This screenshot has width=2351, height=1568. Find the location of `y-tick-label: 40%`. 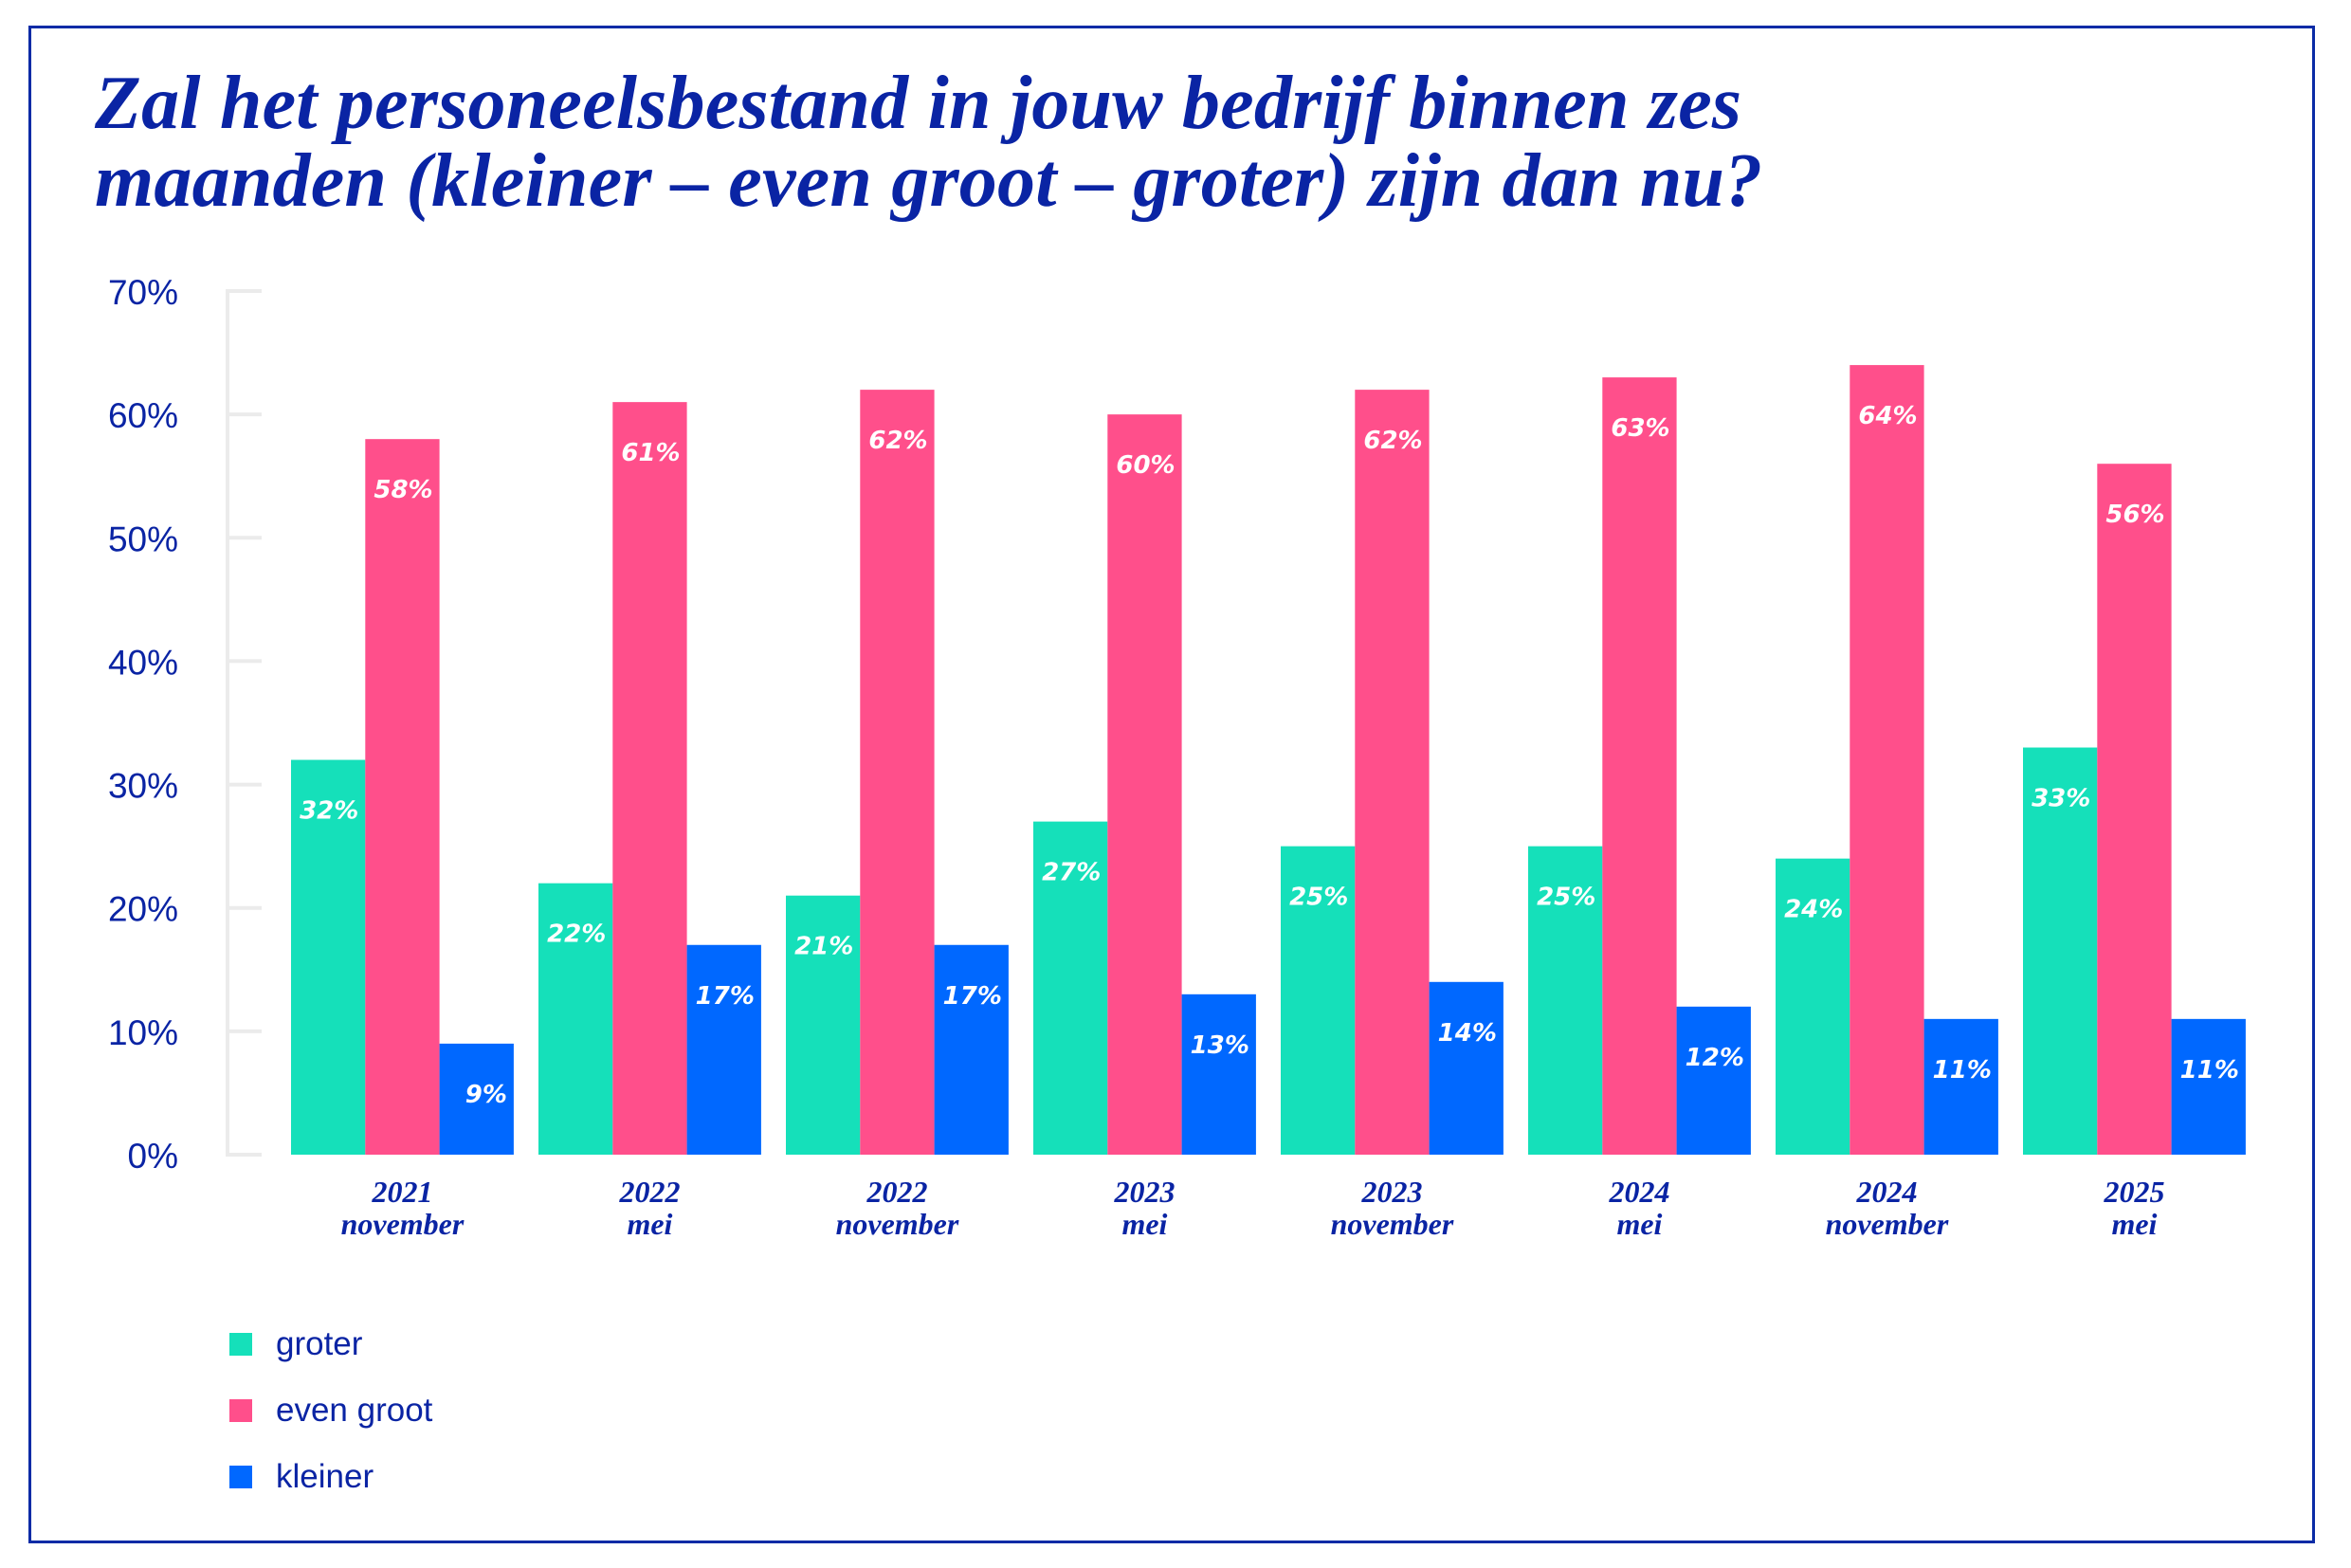

y-tick-label: 40% is located at coordinates (143, 662).